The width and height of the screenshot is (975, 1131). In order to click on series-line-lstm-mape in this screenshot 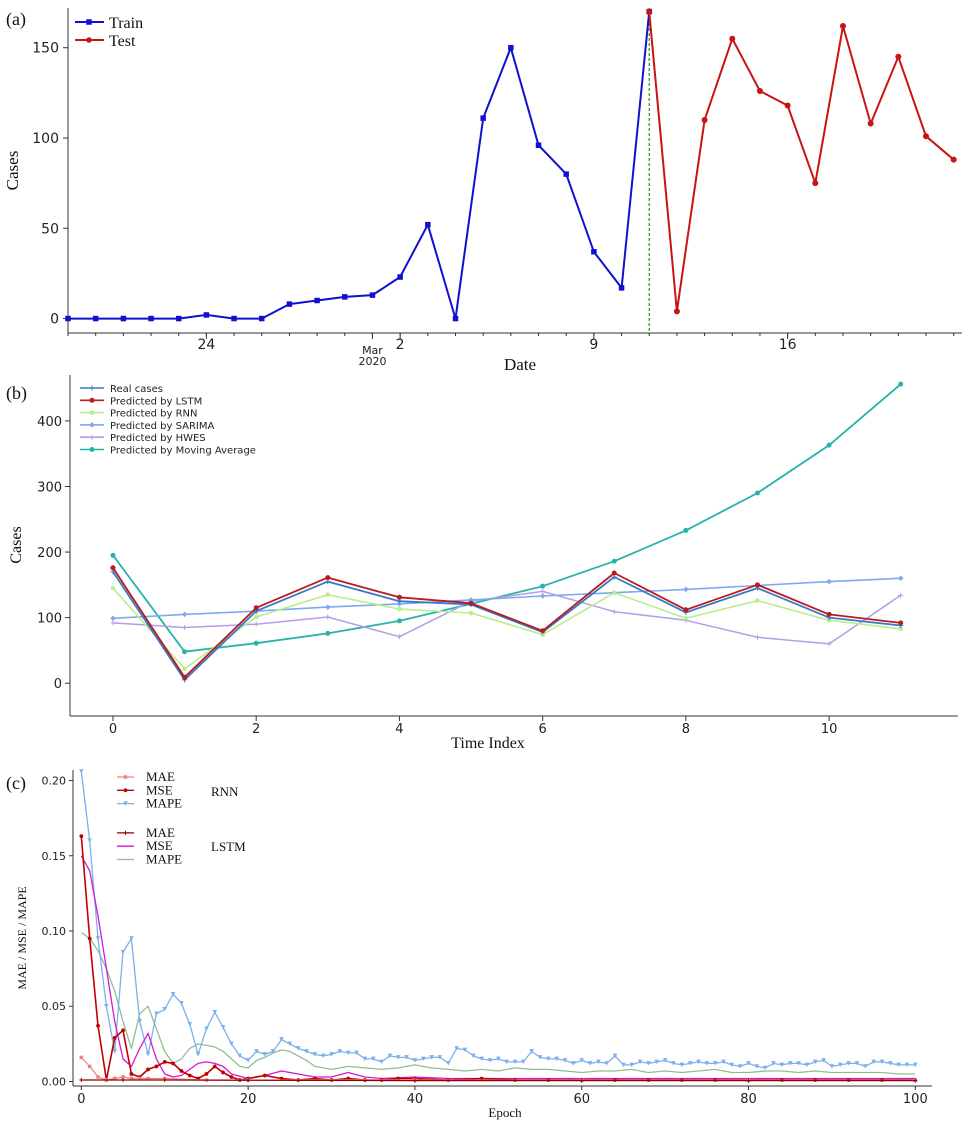, I will do `click(498, 1003)`.